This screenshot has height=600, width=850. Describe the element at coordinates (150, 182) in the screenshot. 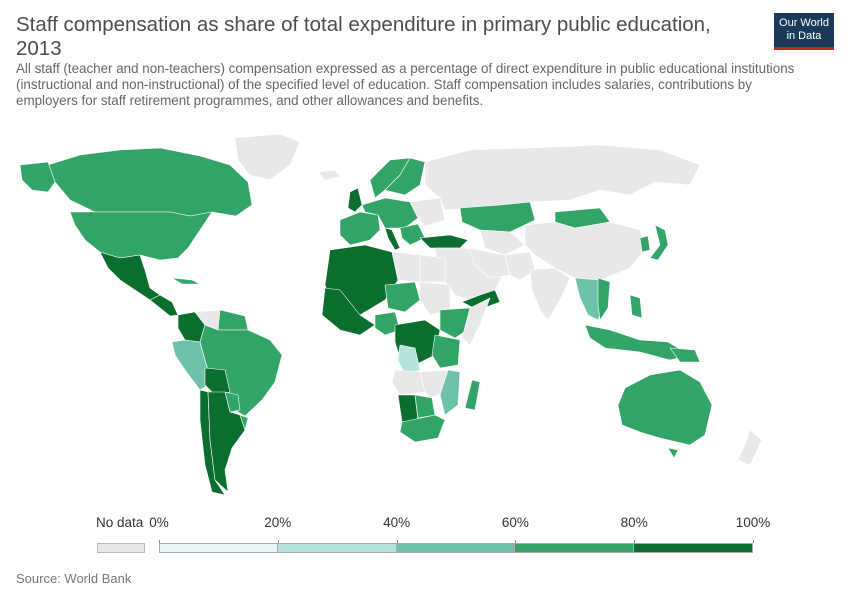

I see `canada` at that location.